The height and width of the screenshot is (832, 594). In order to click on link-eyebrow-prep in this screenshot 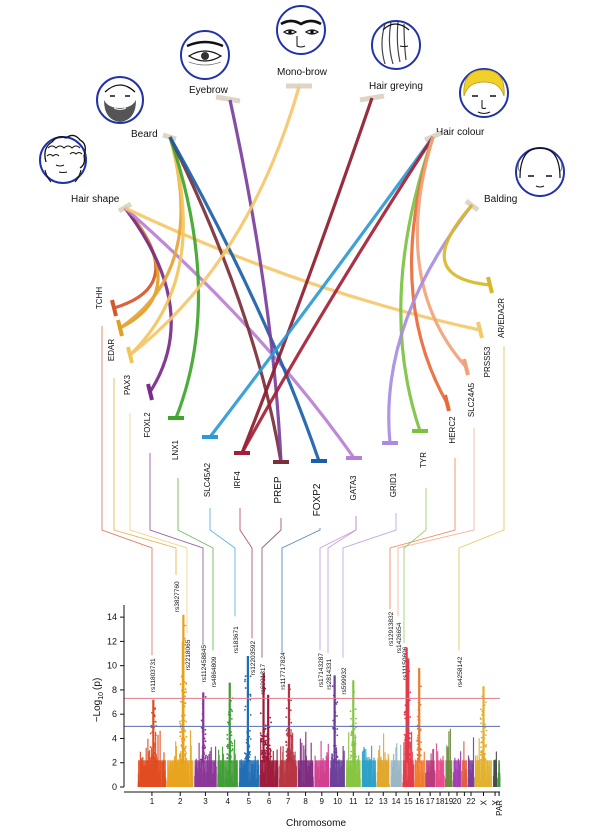, I will do `click(255, 281)`.